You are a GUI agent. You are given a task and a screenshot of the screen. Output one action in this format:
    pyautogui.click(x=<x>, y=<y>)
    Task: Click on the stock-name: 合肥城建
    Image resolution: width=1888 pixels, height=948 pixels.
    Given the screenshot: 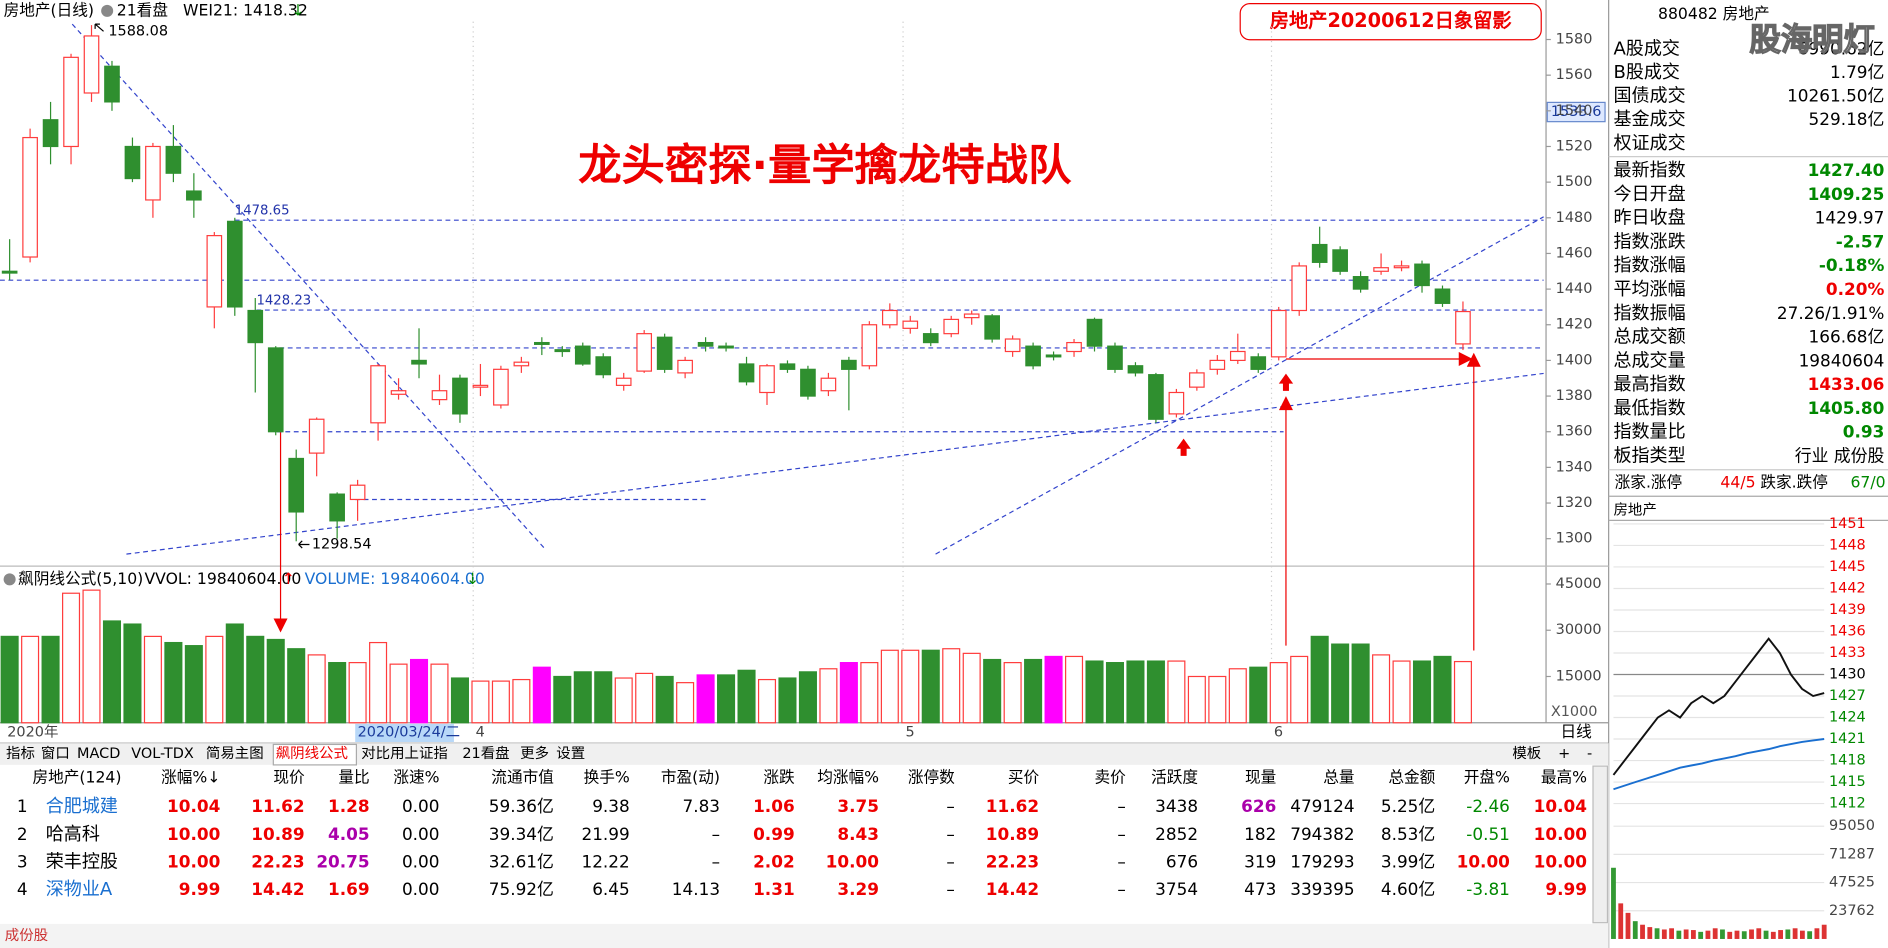 What is the action you would take?
    pyautogui.click(x=82, y=806)
    